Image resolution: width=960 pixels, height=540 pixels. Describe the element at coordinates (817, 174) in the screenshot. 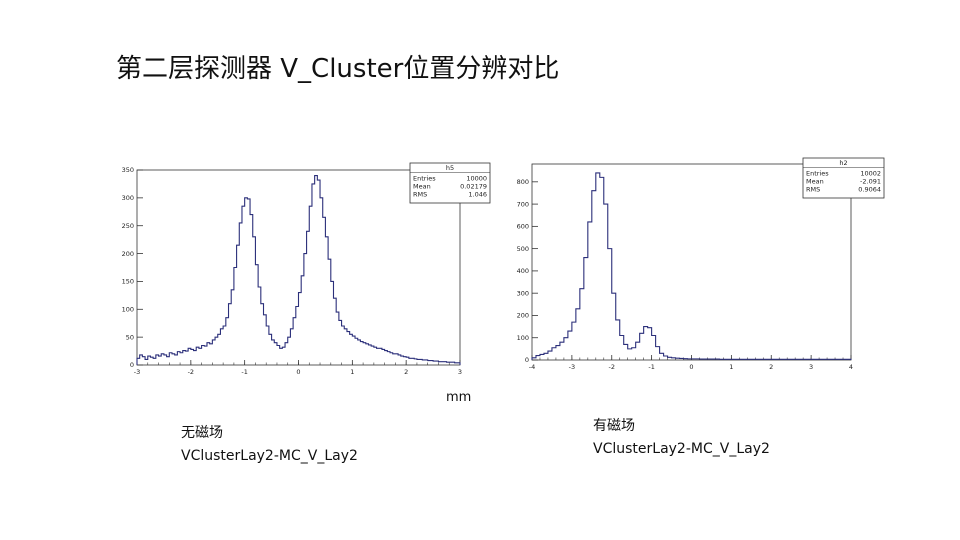

I see `stats-label: Entries` at that location.